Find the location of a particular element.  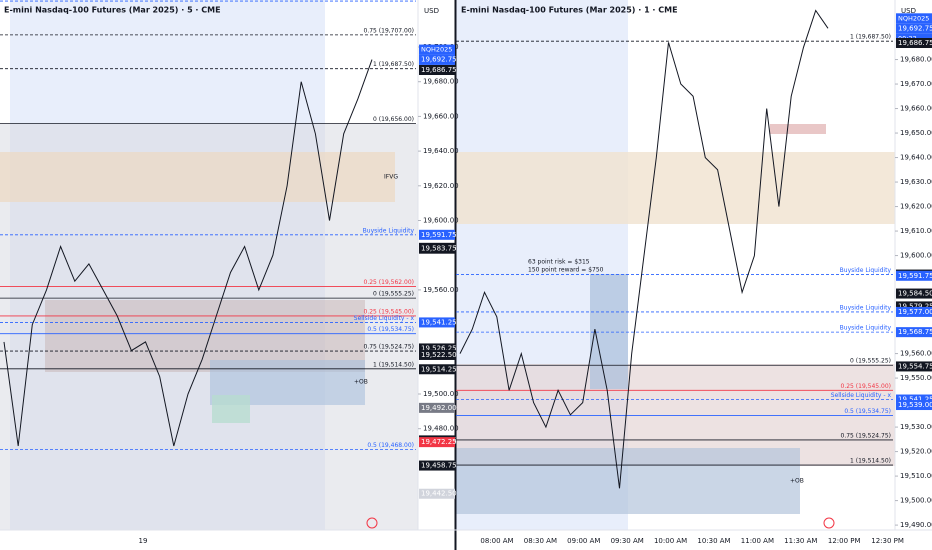

price-tag-label: 19,541.25 is located at coordinates (915, 400).